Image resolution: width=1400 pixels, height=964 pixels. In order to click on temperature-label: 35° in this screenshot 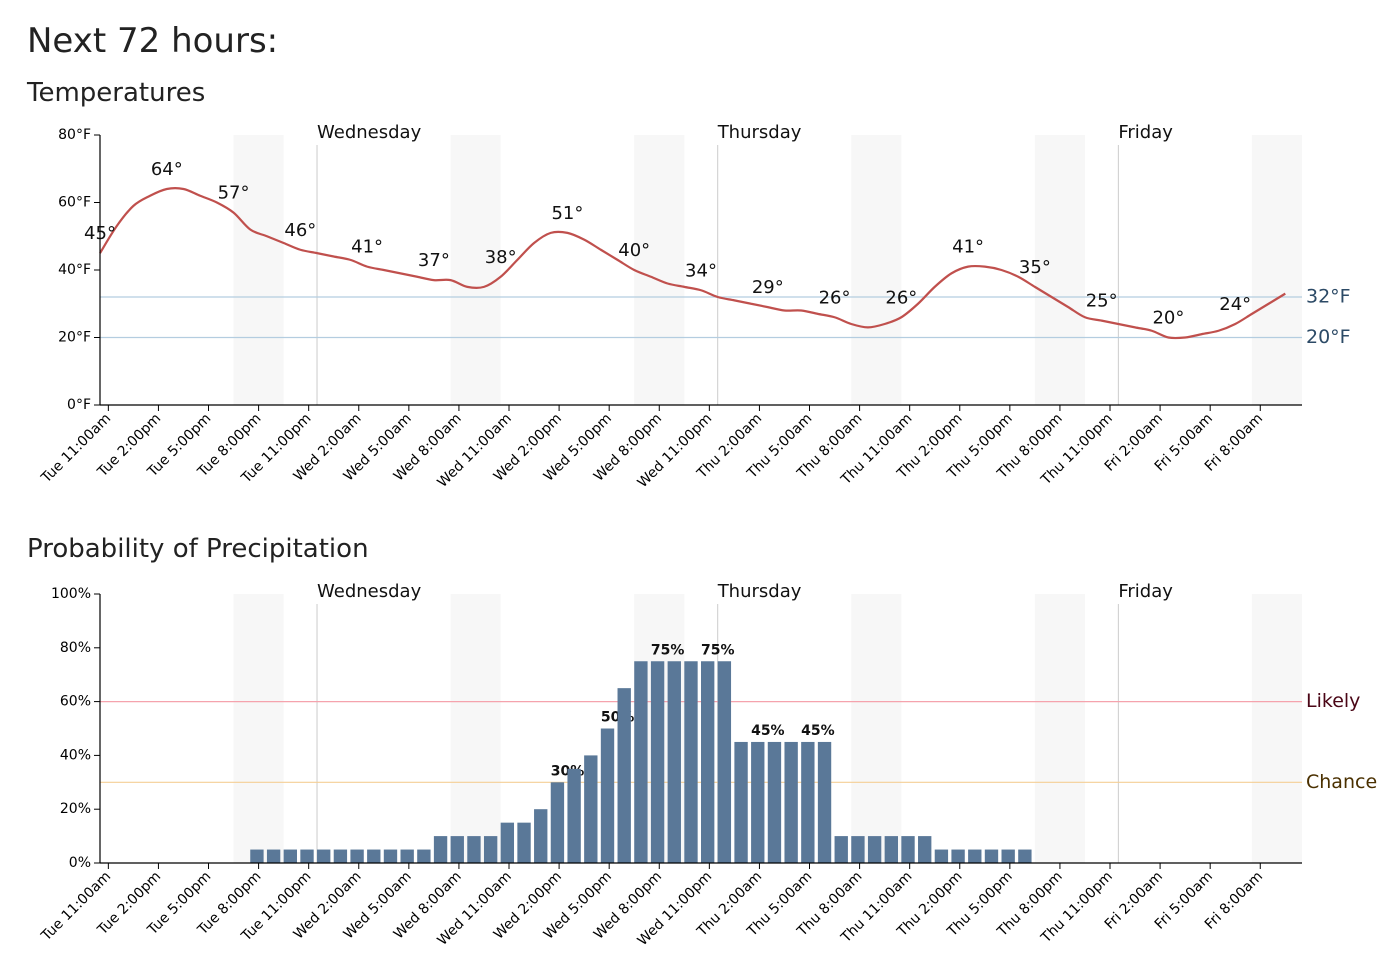, I will do `click(1035, 267)`.